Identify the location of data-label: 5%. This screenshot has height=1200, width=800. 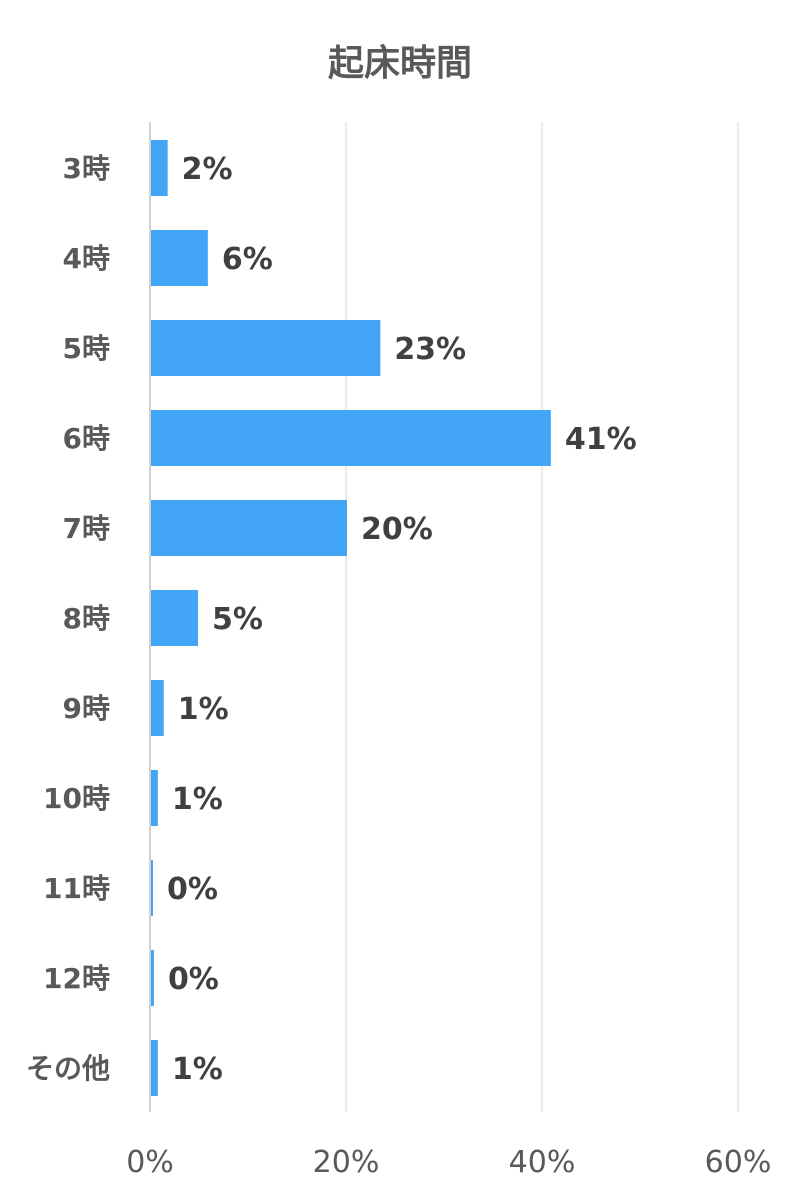
(237, 619).